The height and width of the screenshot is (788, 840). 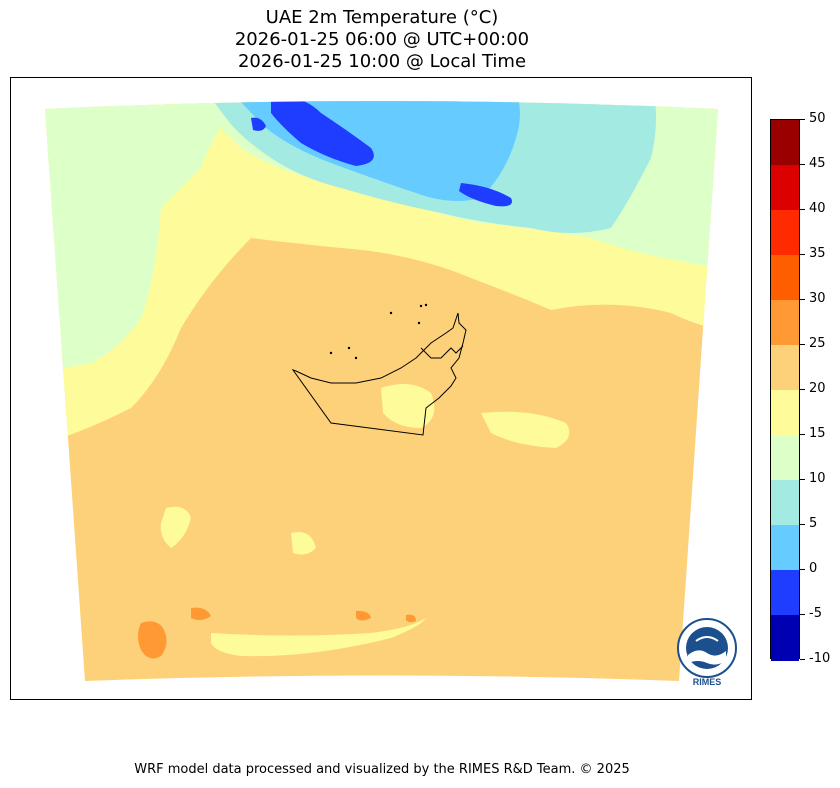 I want to click on colorbar-tick-label: 25, so click(x=817, y=343).